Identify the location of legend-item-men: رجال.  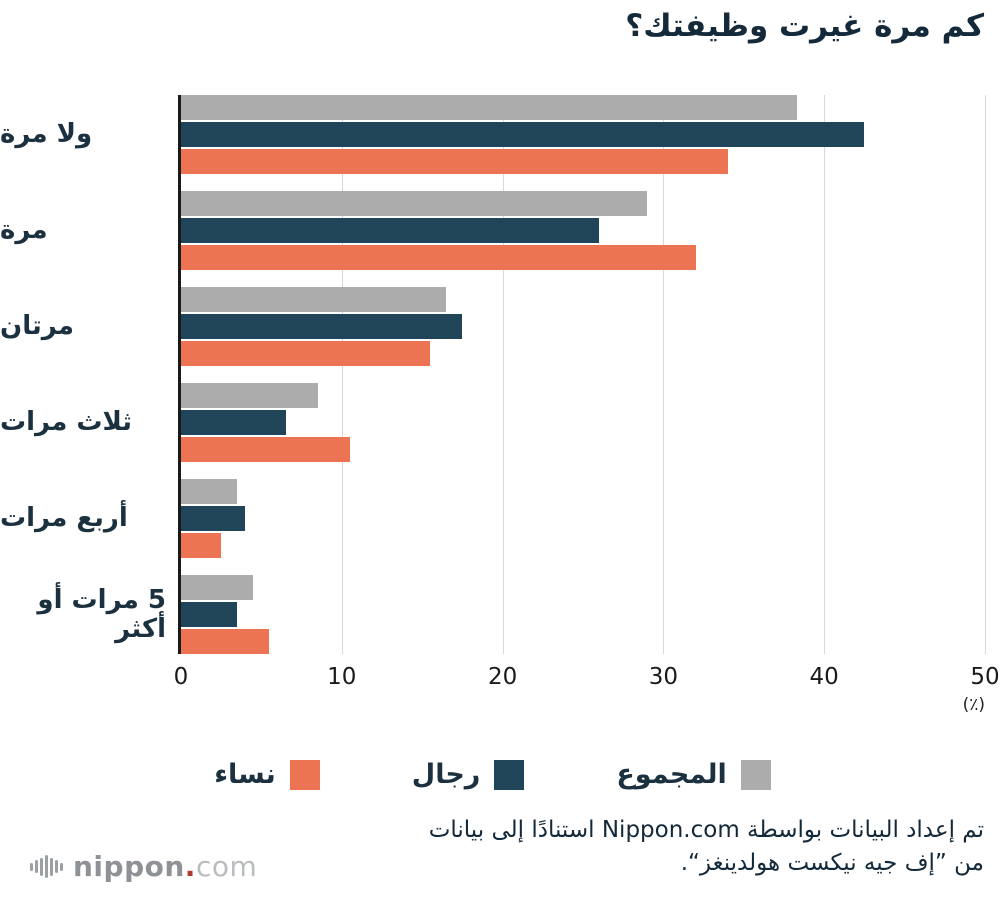
(468, 774).